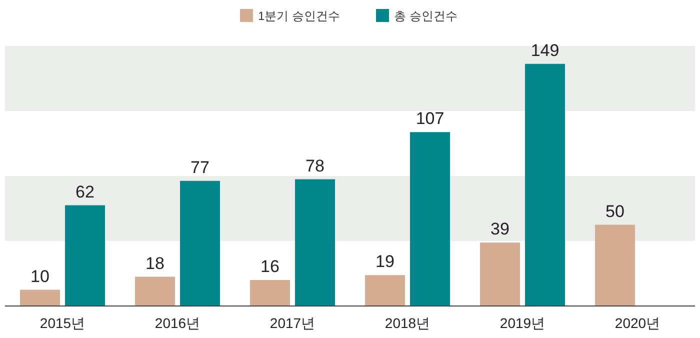 This screenshot has height=338, width=700. I want to click on x-tick-label: 2015년, so click(63, 323).